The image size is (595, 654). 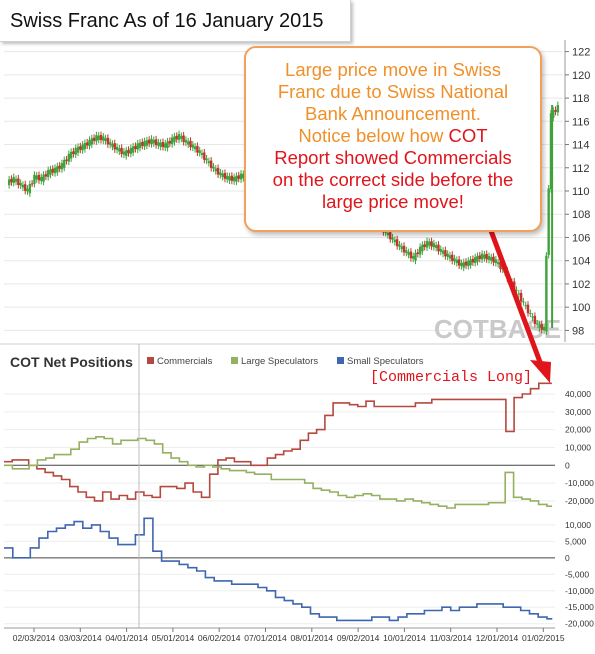 I want to click on price-tick-label: 116, so click(x=581, y=122).